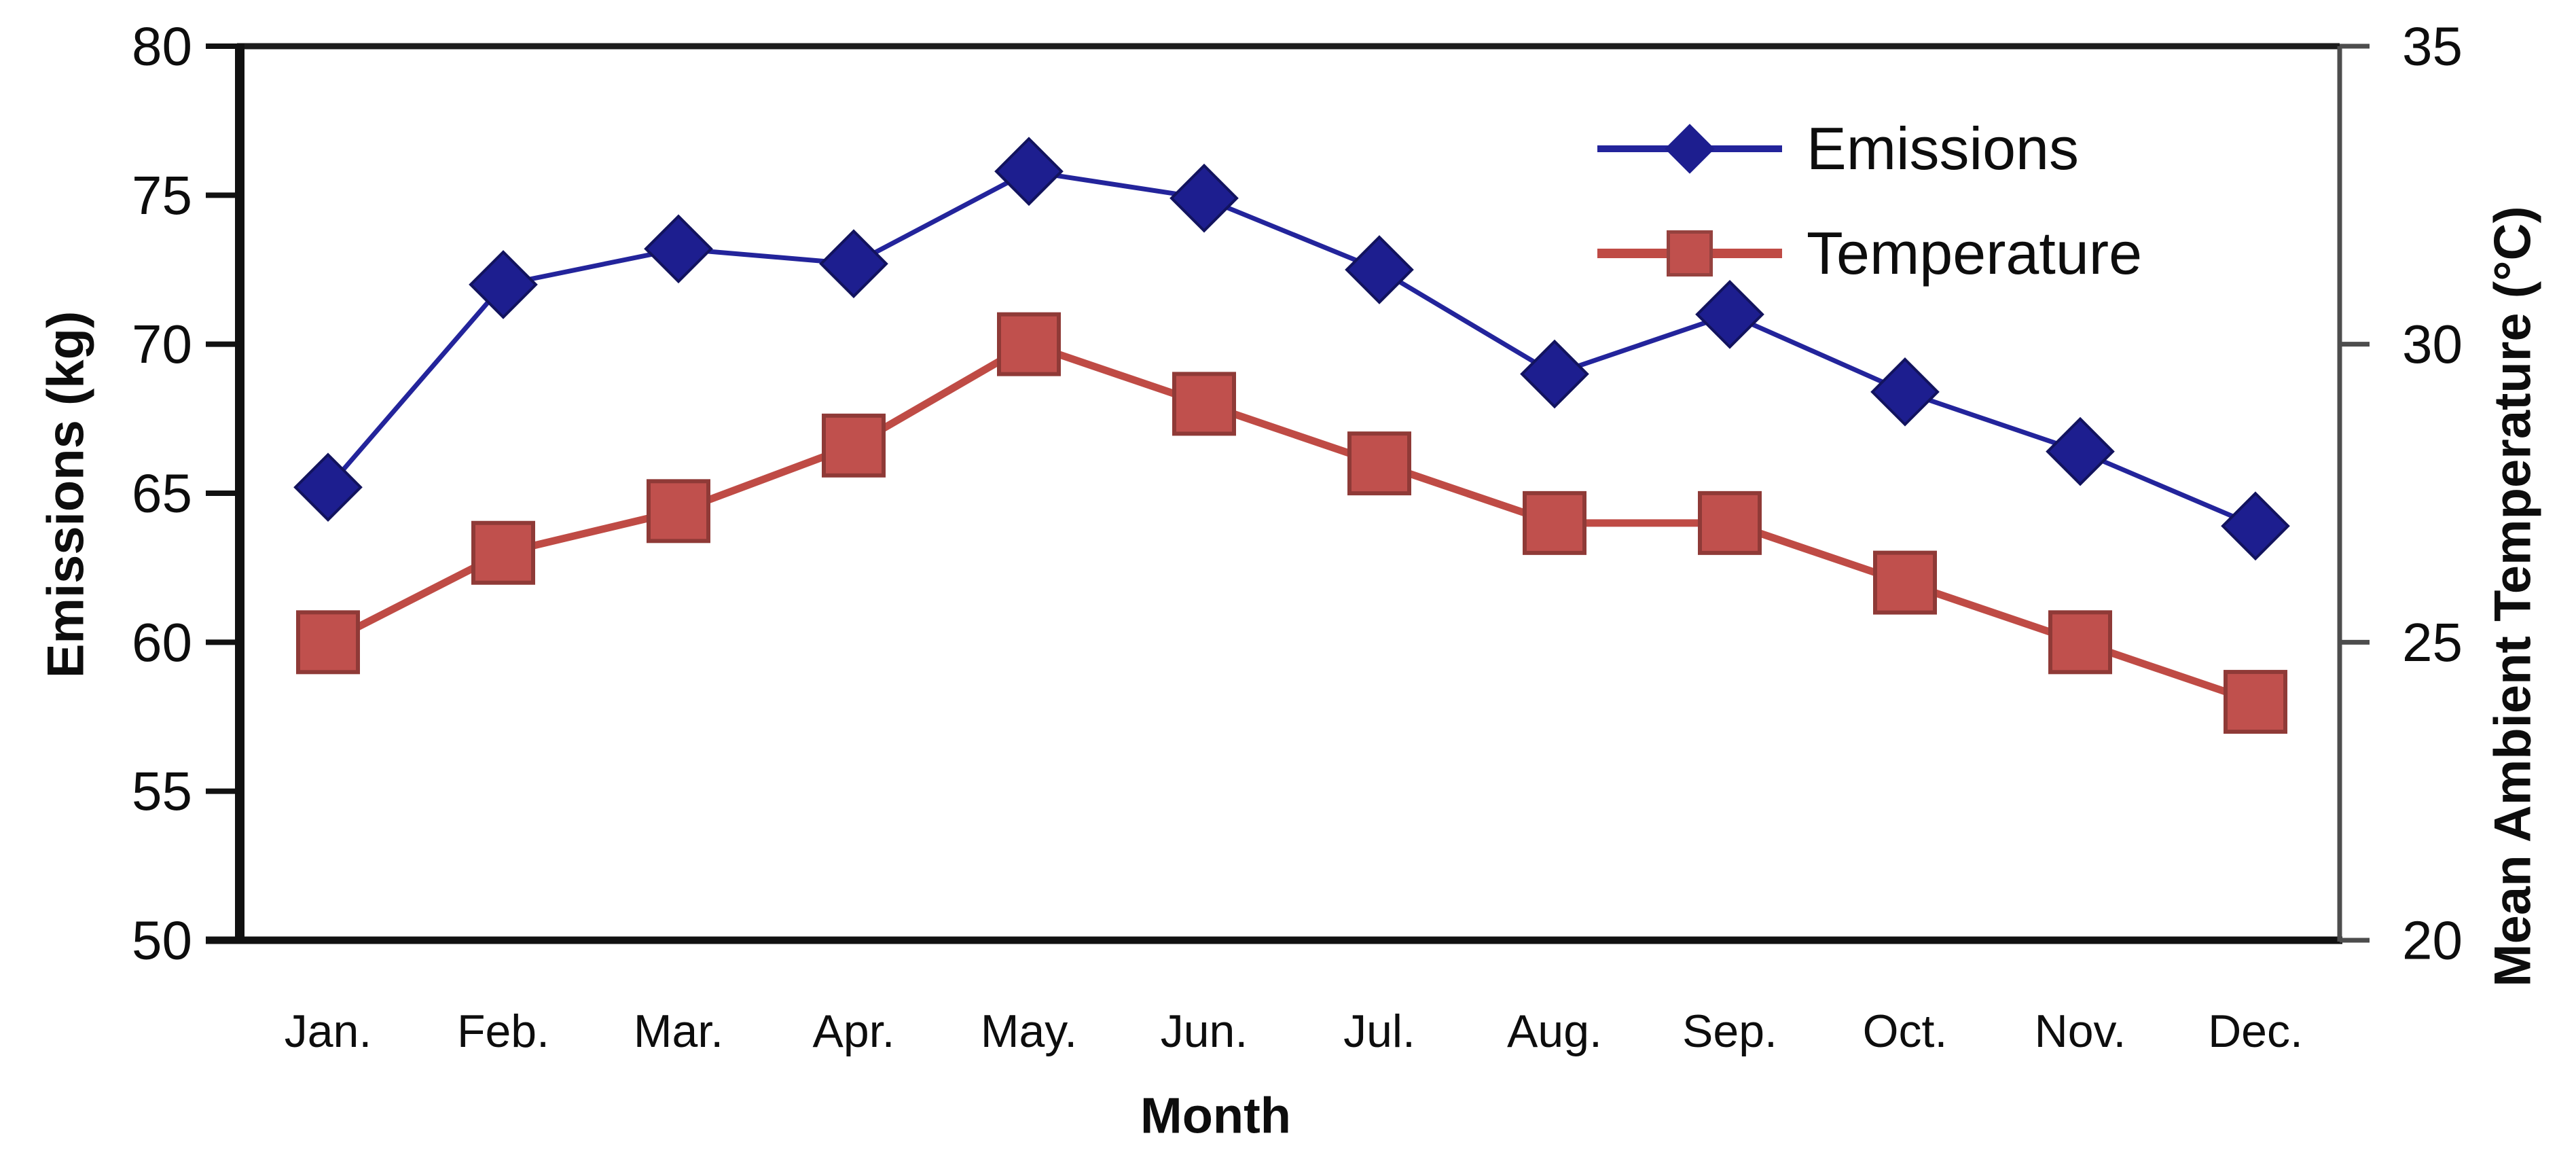 This screenshot has width=2576, height=1159. I want to click on x-axis-category-label: Dec., so click(2255, 1031).